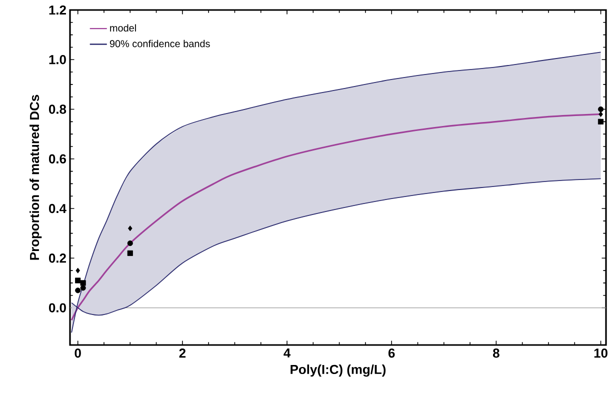 The height and width of the screenshot is (409, 611). Describe the element at coordinates (287, 353) in the screenshot. I see `x-tick-label: 4` at that location.